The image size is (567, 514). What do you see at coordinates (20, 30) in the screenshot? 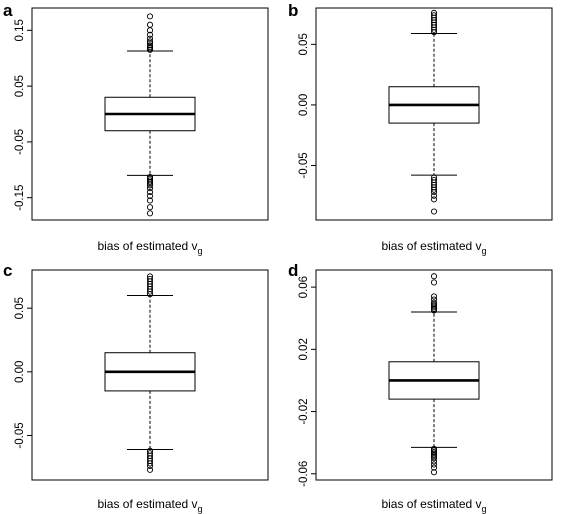
I see `y-tick-label: 0.15` at bounding box center [20, 30].